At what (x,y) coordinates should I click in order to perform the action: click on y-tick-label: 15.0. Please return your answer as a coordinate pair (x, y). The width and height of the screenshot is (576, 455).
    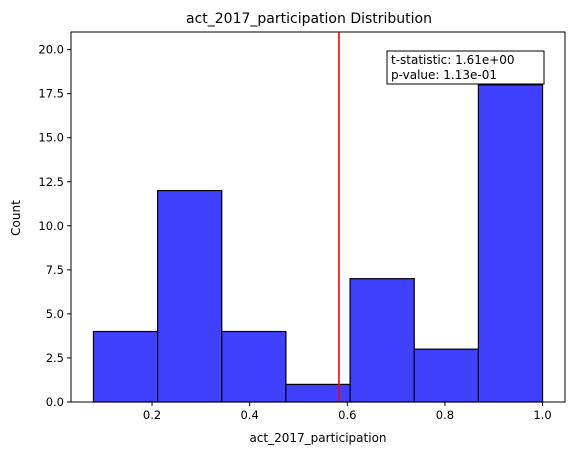
    Looking at the image, I should click on (51, 138).